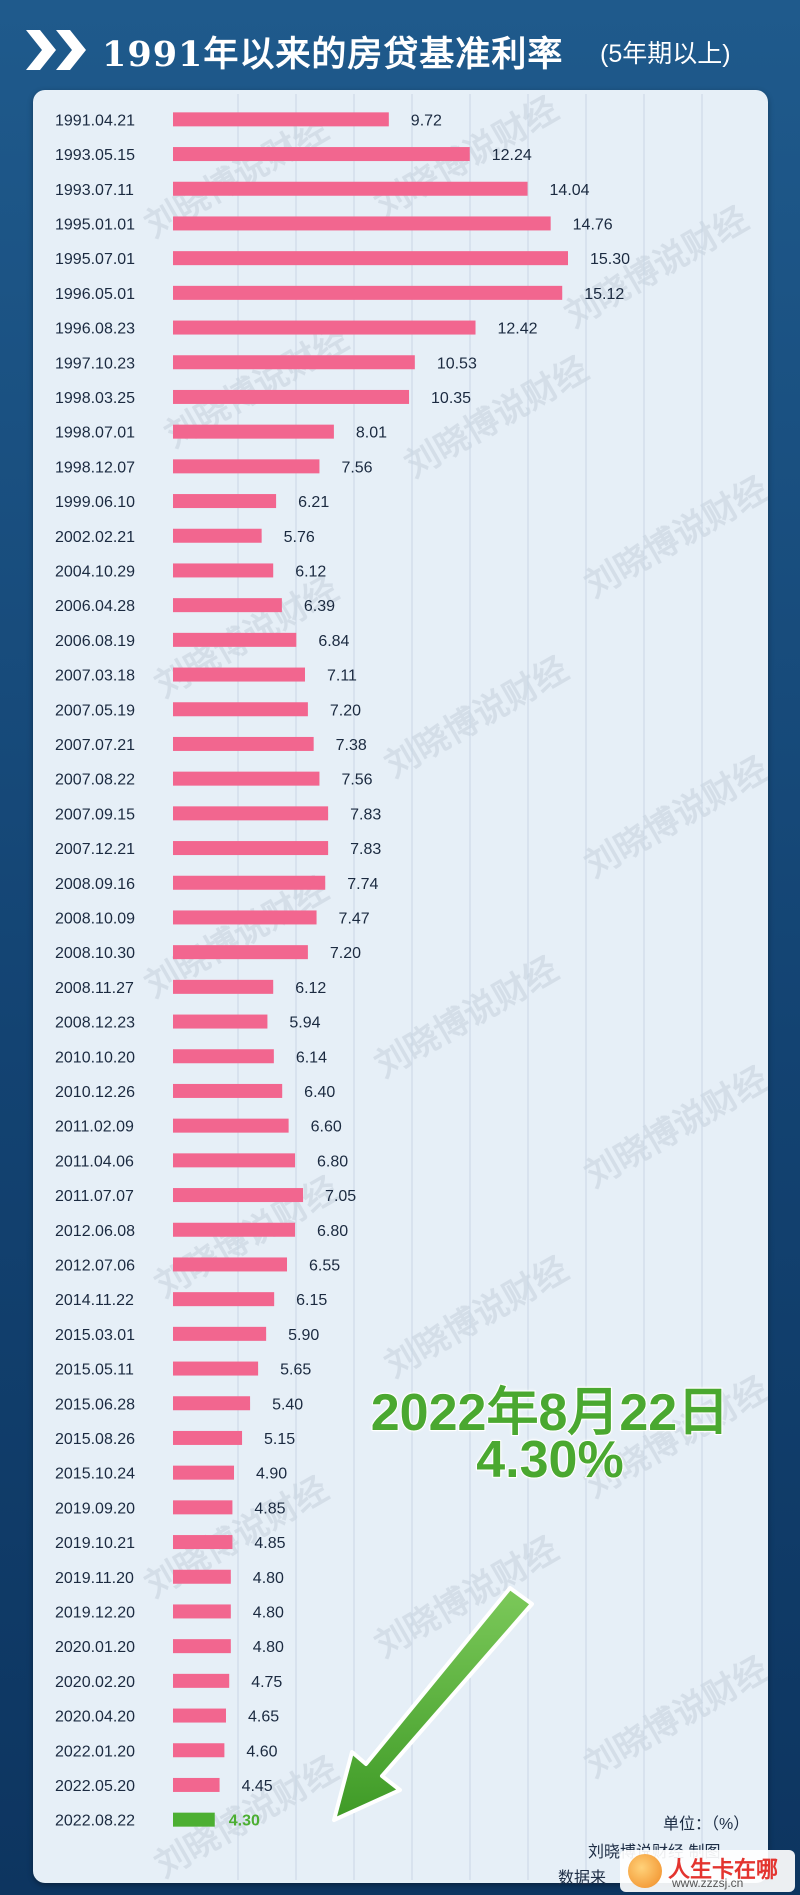  What do you see at coordinates (95, 502) in the screenshot?
I see `category-tick-label: 1999.06.10` at bounding box center [95, 502].